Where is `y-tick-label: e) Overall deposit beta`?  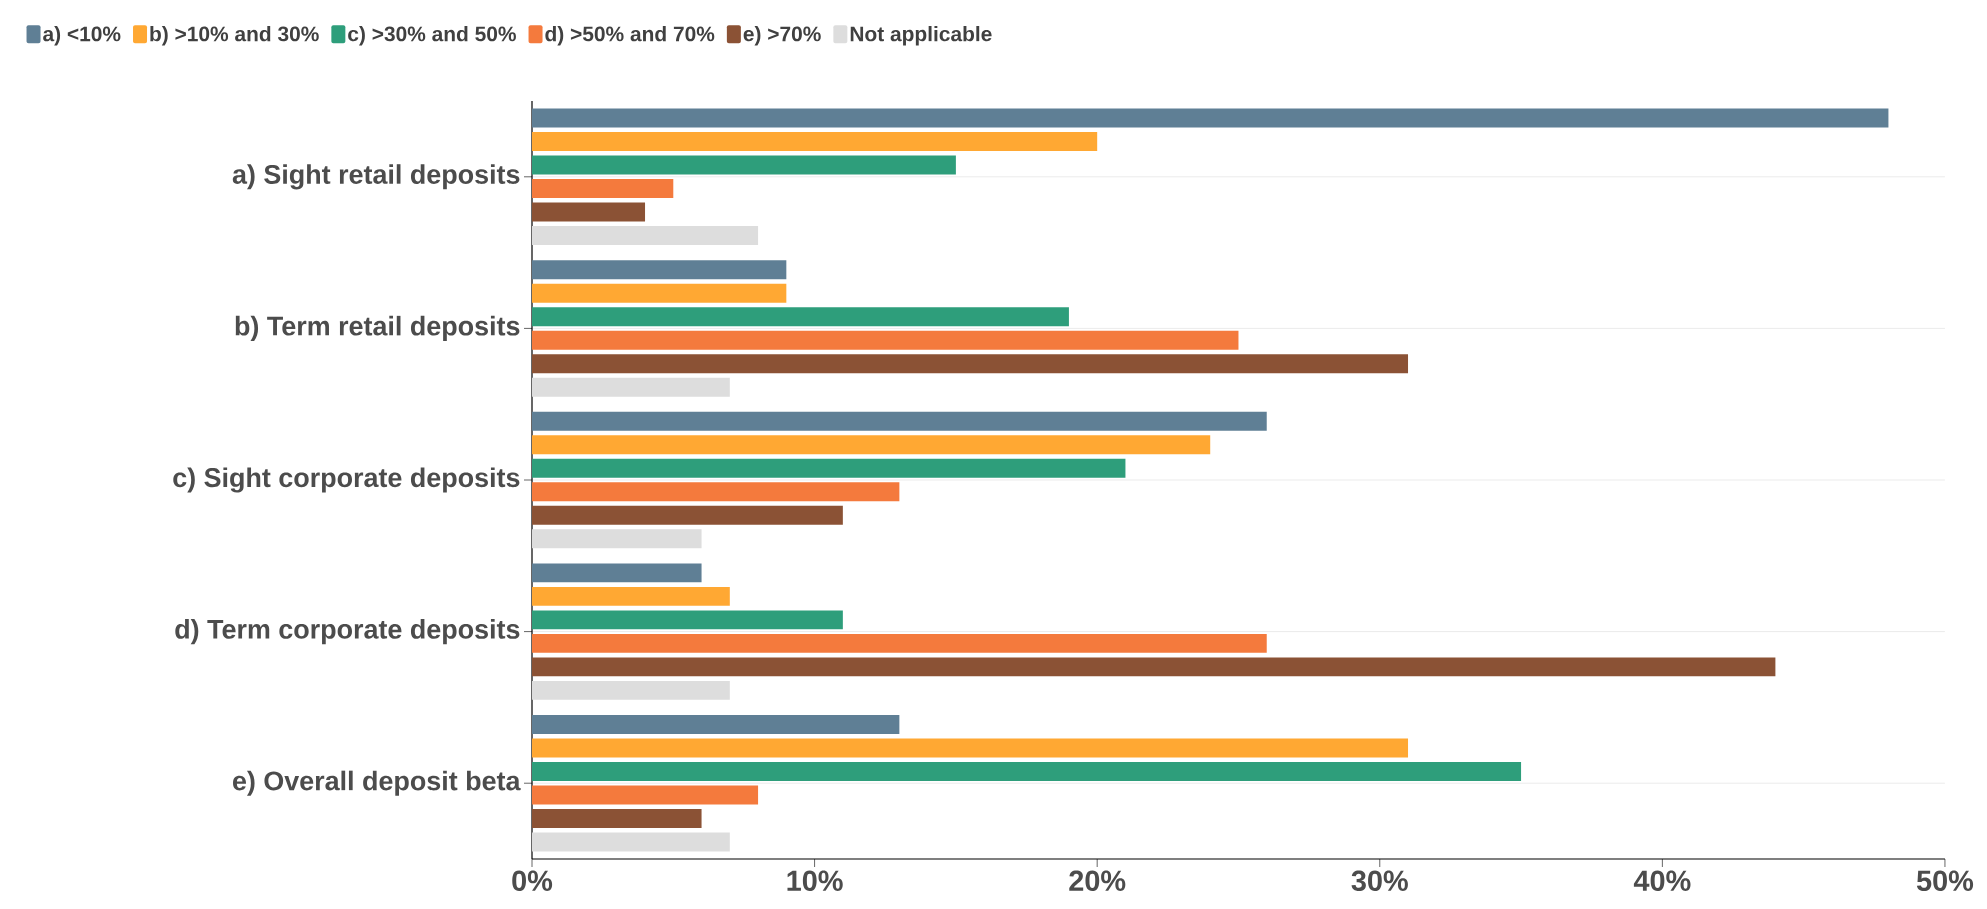
y-tick-label: e) Overall deposit beta is located at coordinates (377, 783).